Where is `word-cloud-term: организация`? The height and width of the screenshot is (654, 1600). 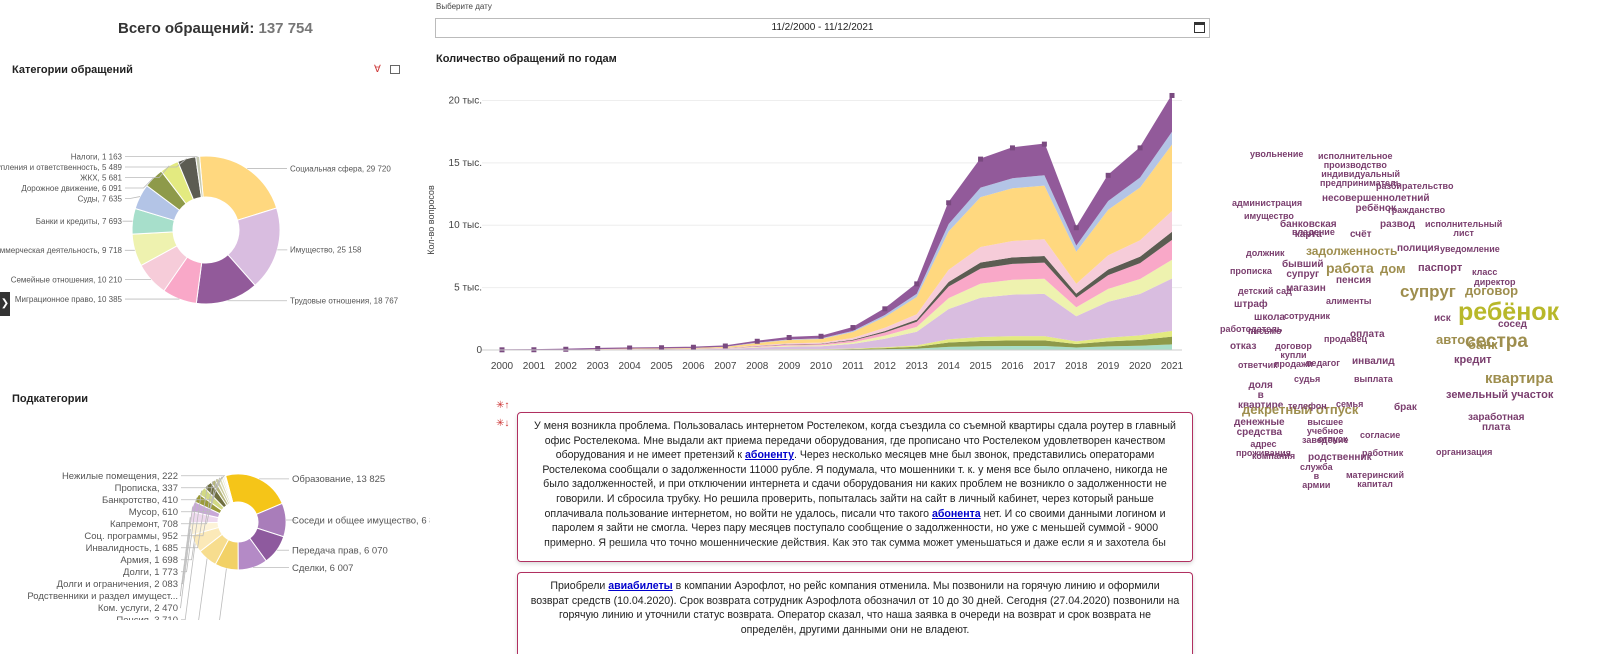 word-cloud-term: организация is located at coordinates (1464, 452).